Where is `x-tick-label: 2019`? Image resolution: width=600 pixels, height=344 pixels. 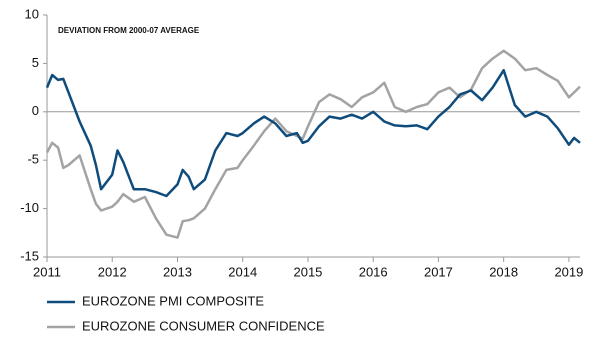
x-tick-label: 2019 is located at coordinates (568, 271).